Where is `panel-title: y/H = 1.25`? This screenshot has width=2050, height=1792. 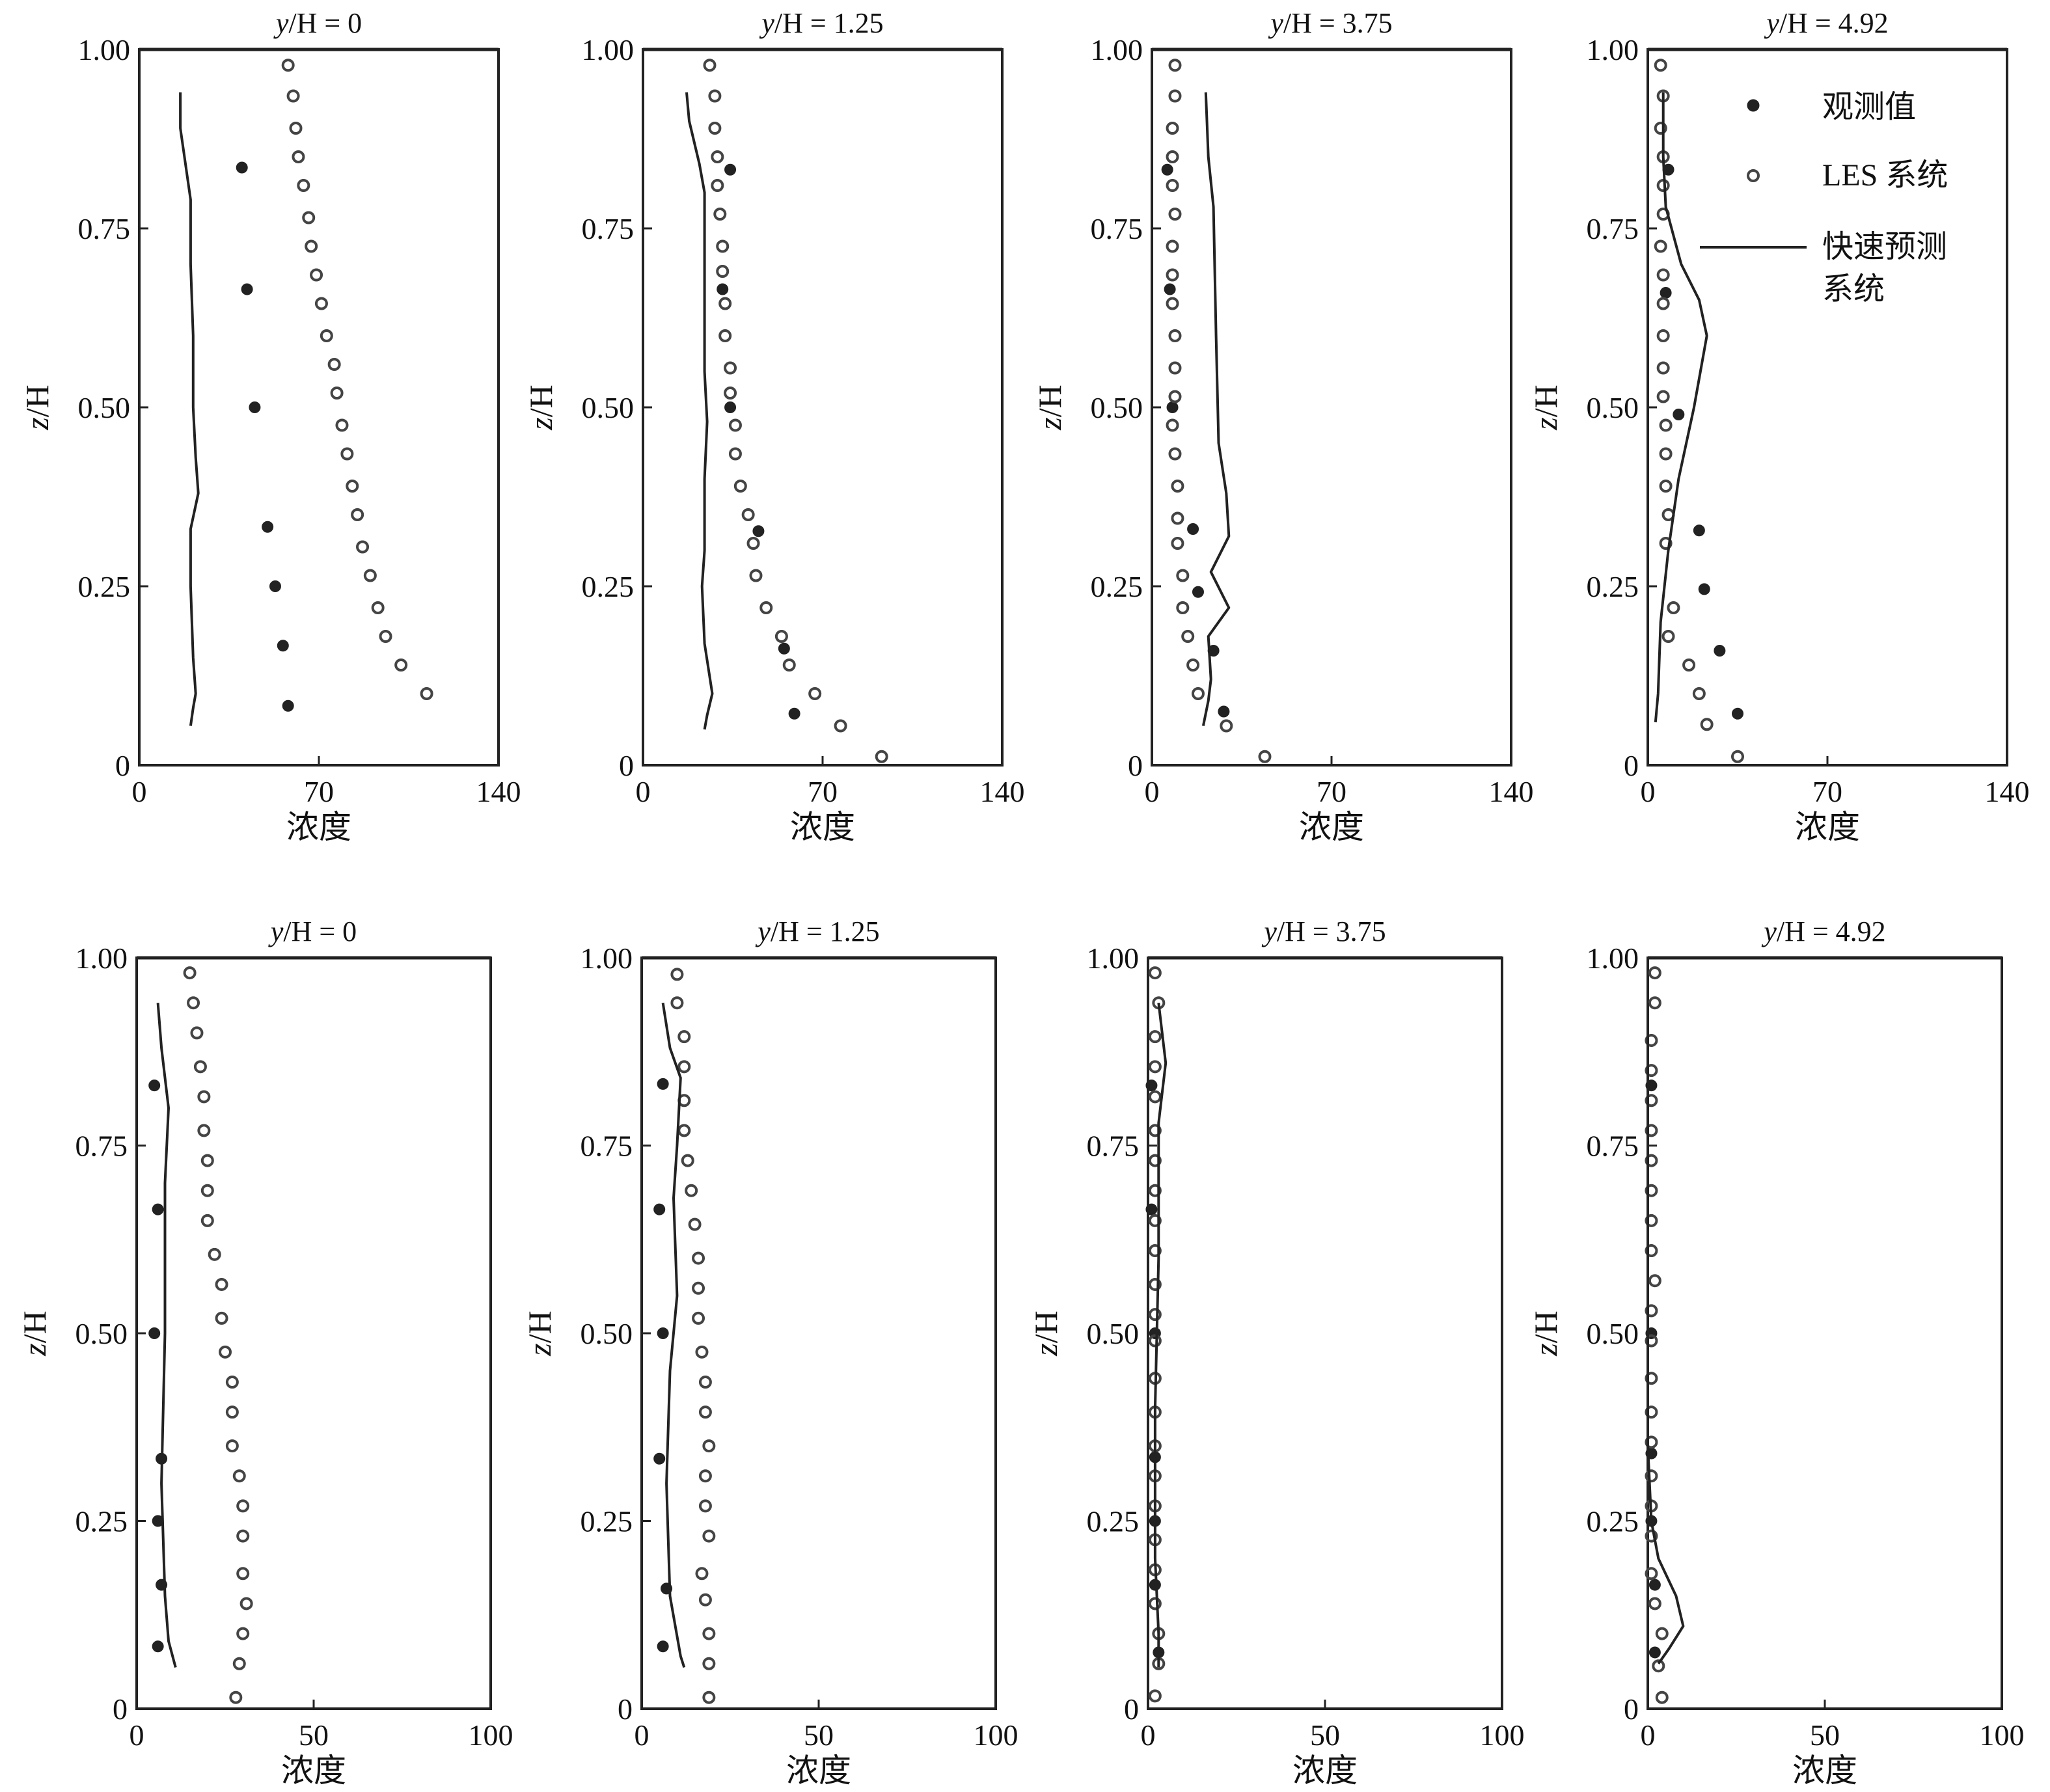 panel-title: y/H = 1.25 is located at coordinates (817, 931).